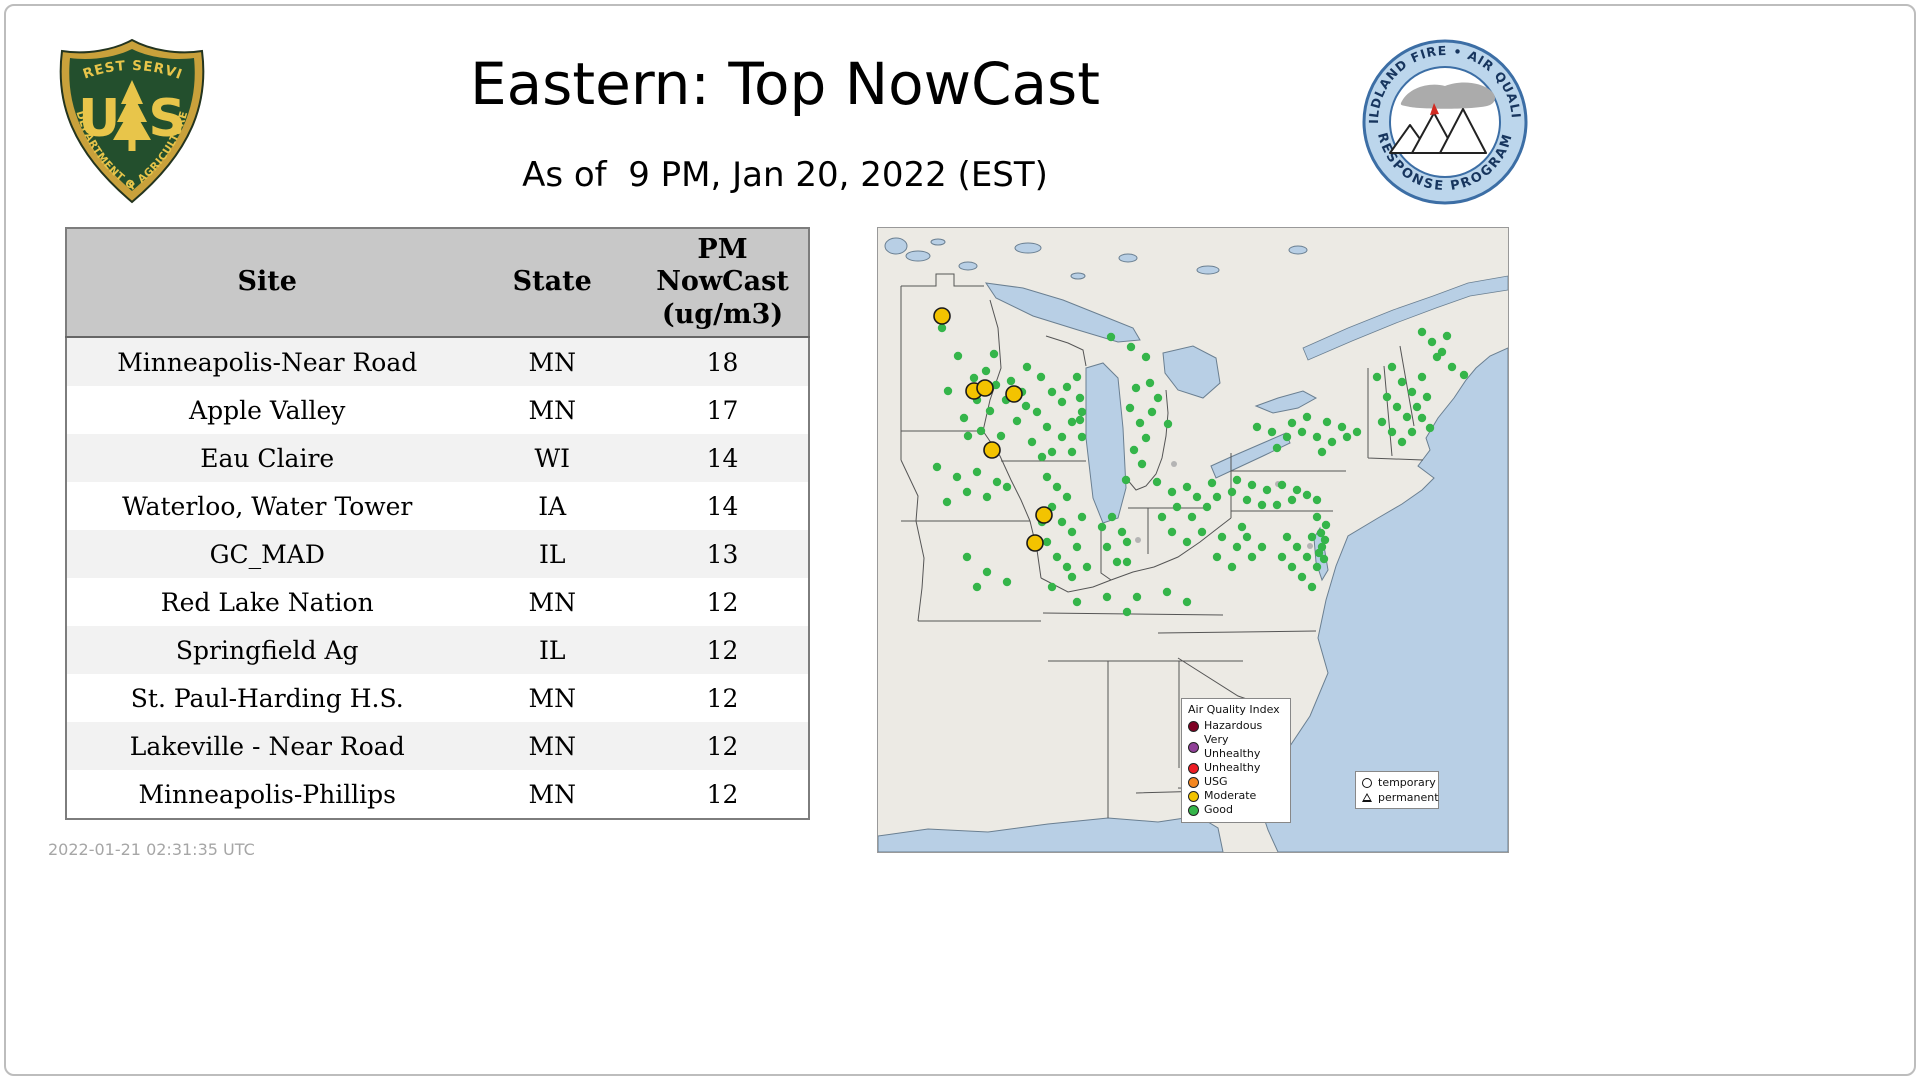 This screenshot has height=1080, width=1920. I want to click on pine-tree-icon, so click(132, 115).